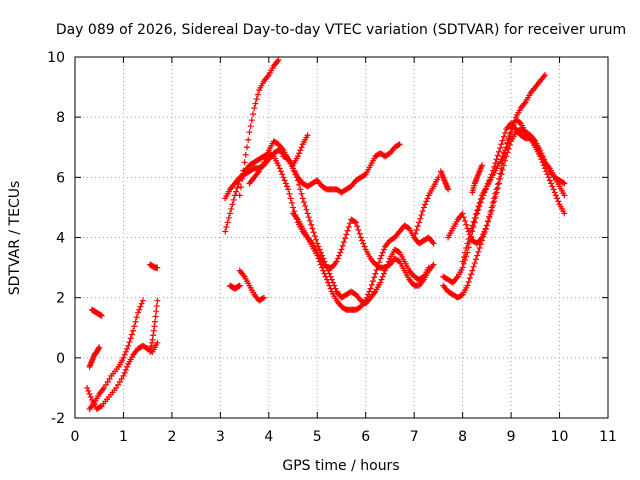 Image resolution: width=640 pixels, height=480 pixels. Describe the element at coordinates (462, 437) in the screenshot. I see `x-tick-label: 8` at that location.